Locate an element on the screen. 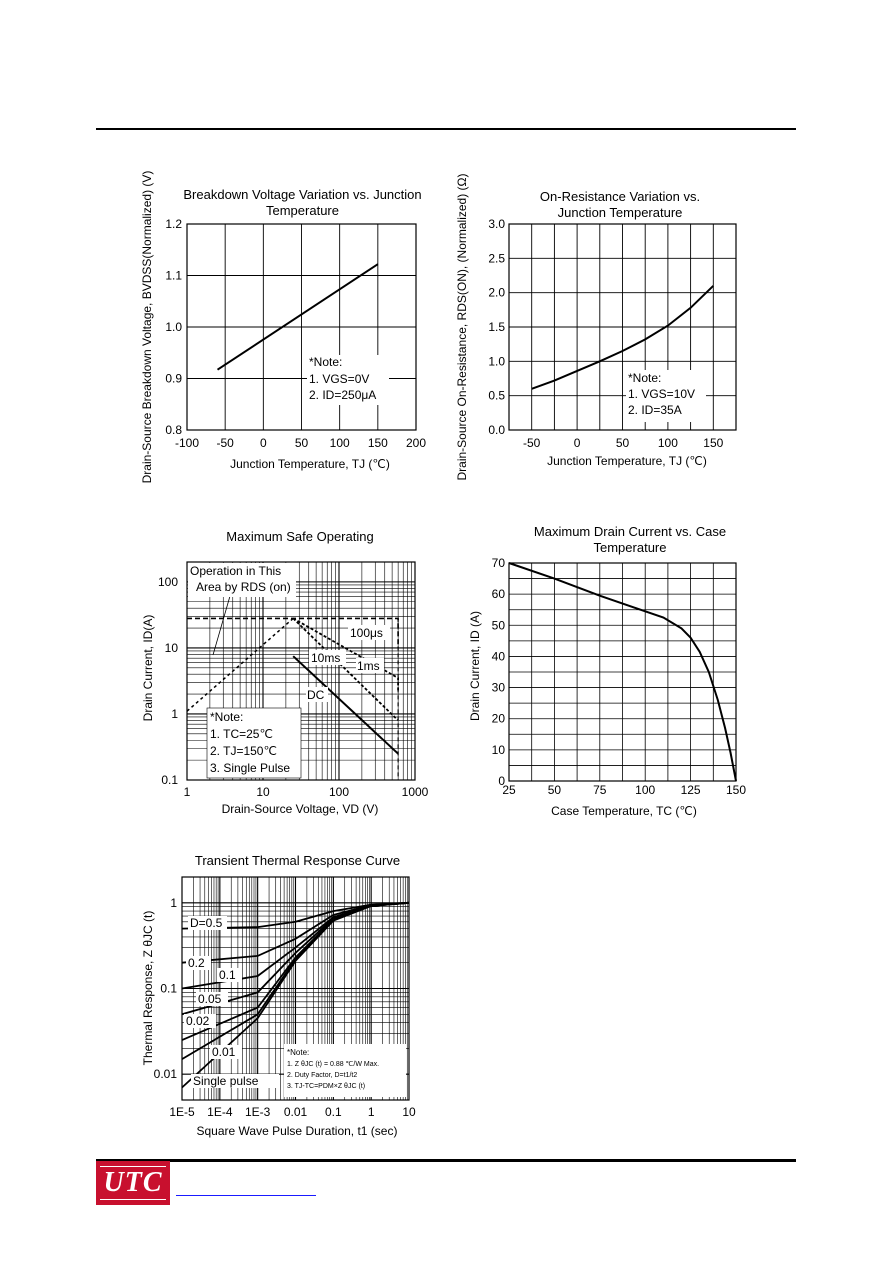  chart-3-ytick: 10 is located at coordinates (172, 648).